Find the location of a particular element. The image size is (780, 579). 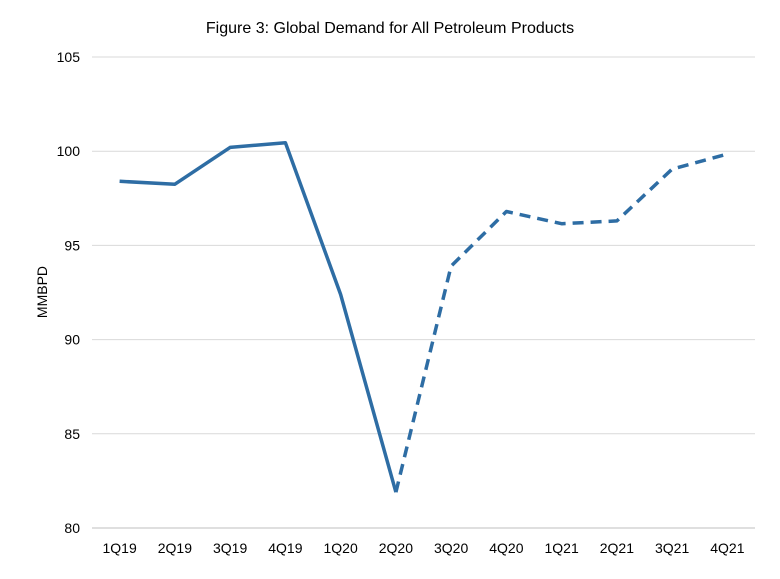

y-axis-label: MMBPD is located at coordinates (42, 292).